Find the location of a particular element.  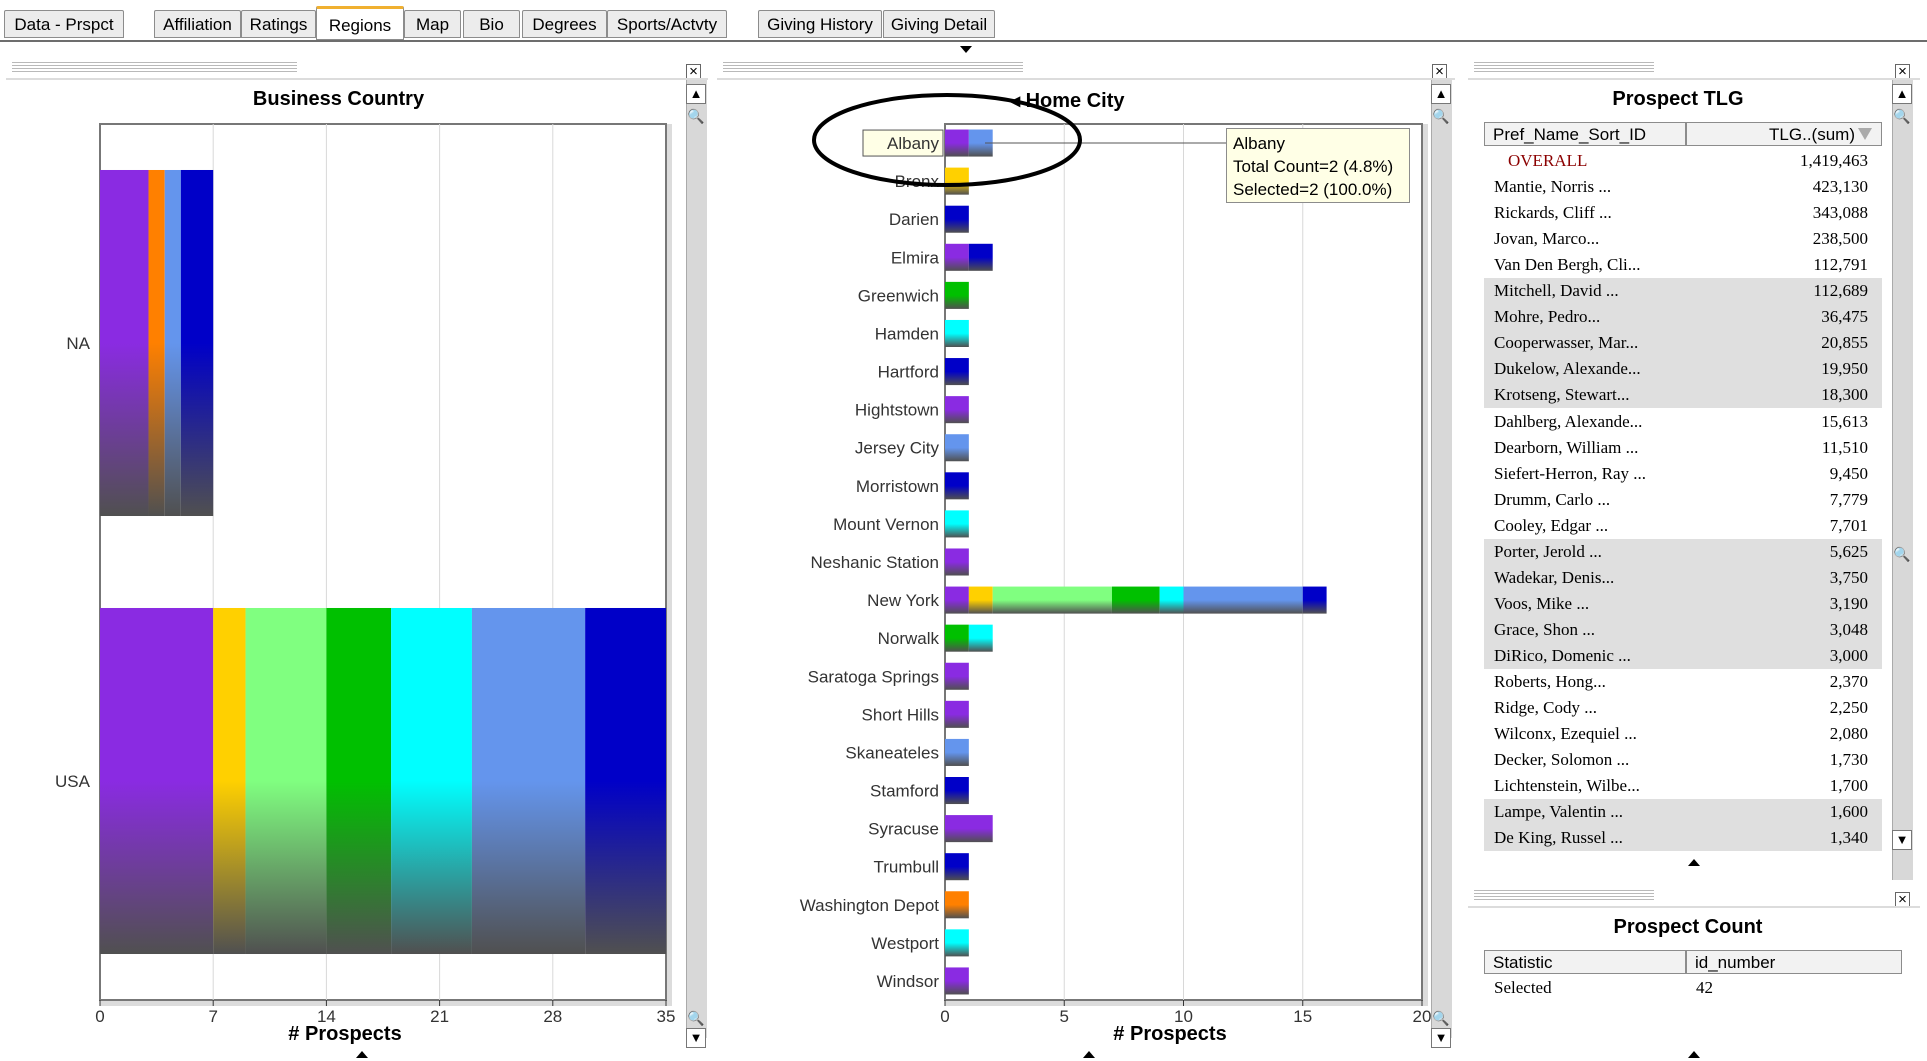

tab-bio: Bio is located at coordinates (491, 24).